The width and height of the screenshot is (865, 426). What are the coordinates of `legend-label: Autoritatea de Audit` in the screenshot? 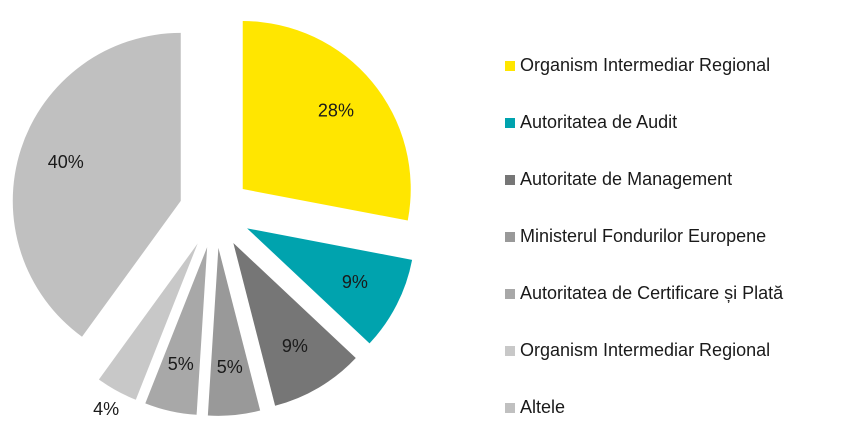 It's located at (598, 122).